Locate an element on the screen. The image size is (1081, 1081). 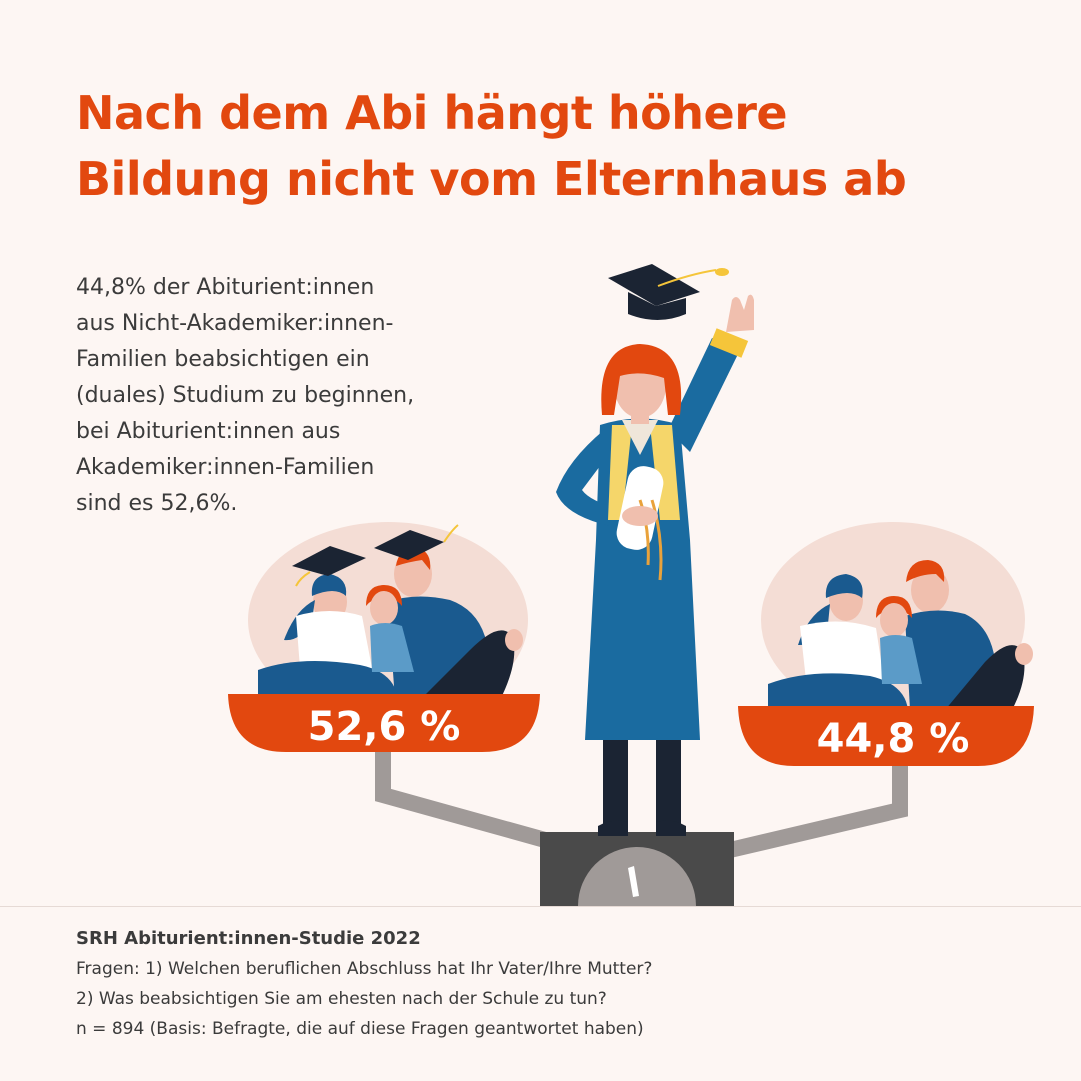
headline-line-2: Bildung nicht vom Elternhaus ab is located at coordinates (491, 179).